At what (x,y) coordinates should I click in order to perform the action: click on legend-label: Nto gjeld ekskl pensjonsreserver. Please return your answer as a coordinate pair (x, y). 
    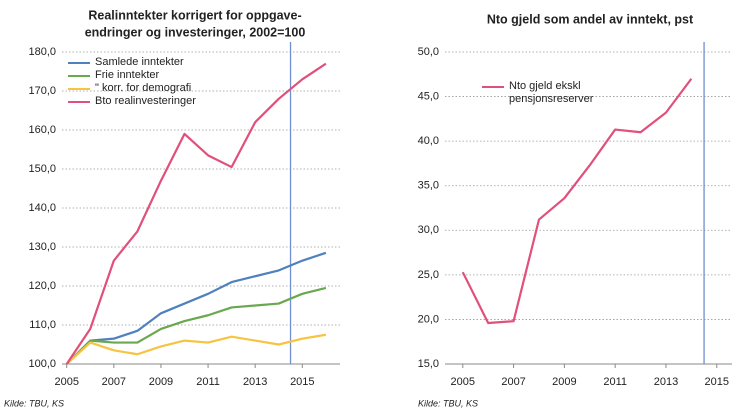
    Looking at the image, I should click on (551, 92).